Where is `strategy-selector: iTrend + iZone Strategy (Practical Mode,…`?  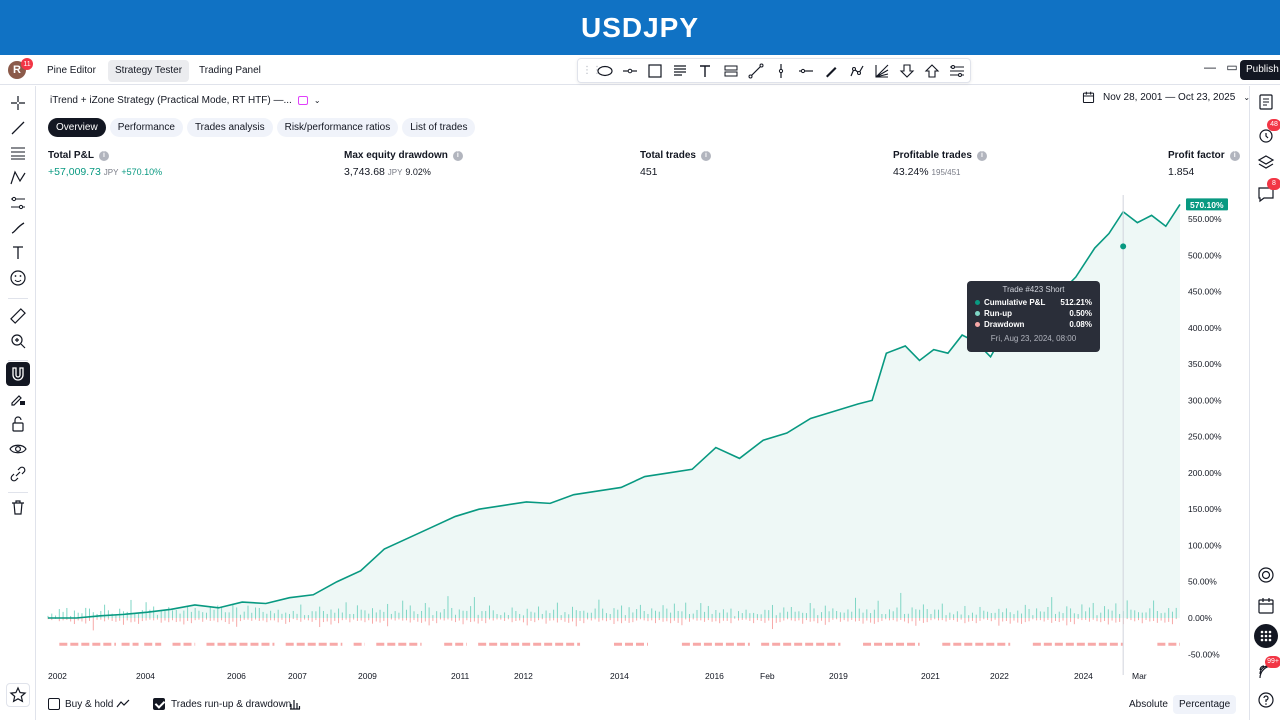 strategy-selector: iTrend + iZone Strategy (Practical Mode,… is located at coordinates (185, 100).